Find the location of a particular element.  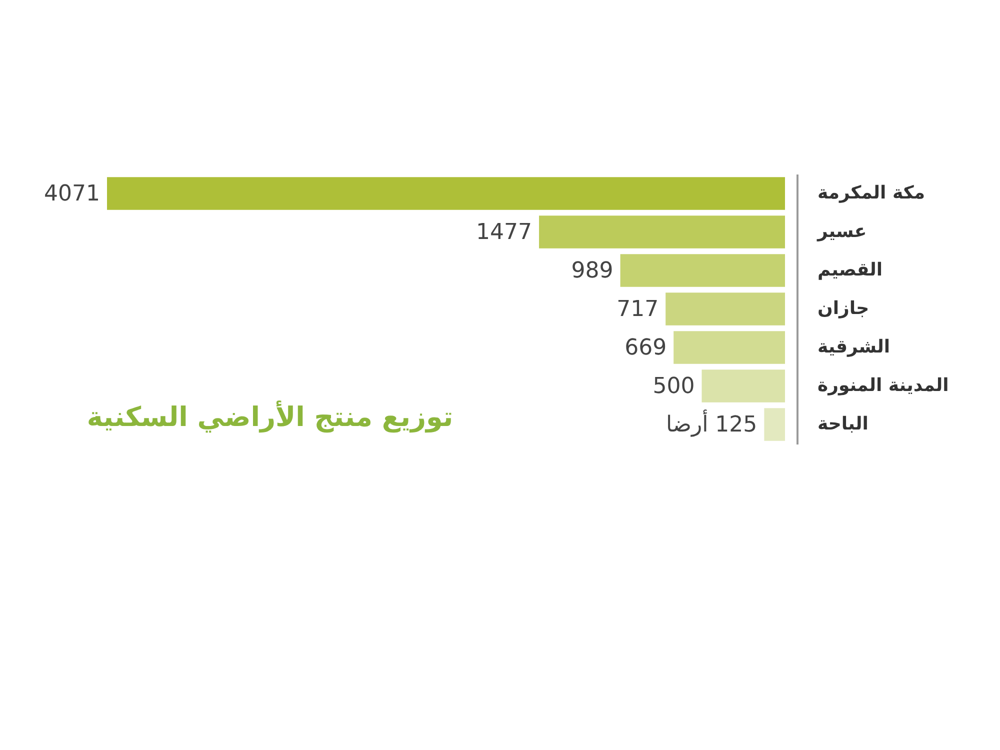

y-tick-label: المدينة المنورة is located at coordinates (883, 385).